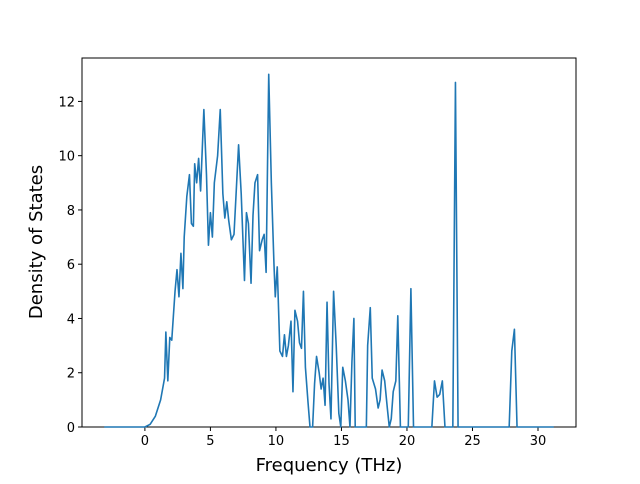  What do you see at coordinates (329, 465) in the screenshot?
I see `x-axis-label: Frequency (THz)` at bounding box center [329, 465].